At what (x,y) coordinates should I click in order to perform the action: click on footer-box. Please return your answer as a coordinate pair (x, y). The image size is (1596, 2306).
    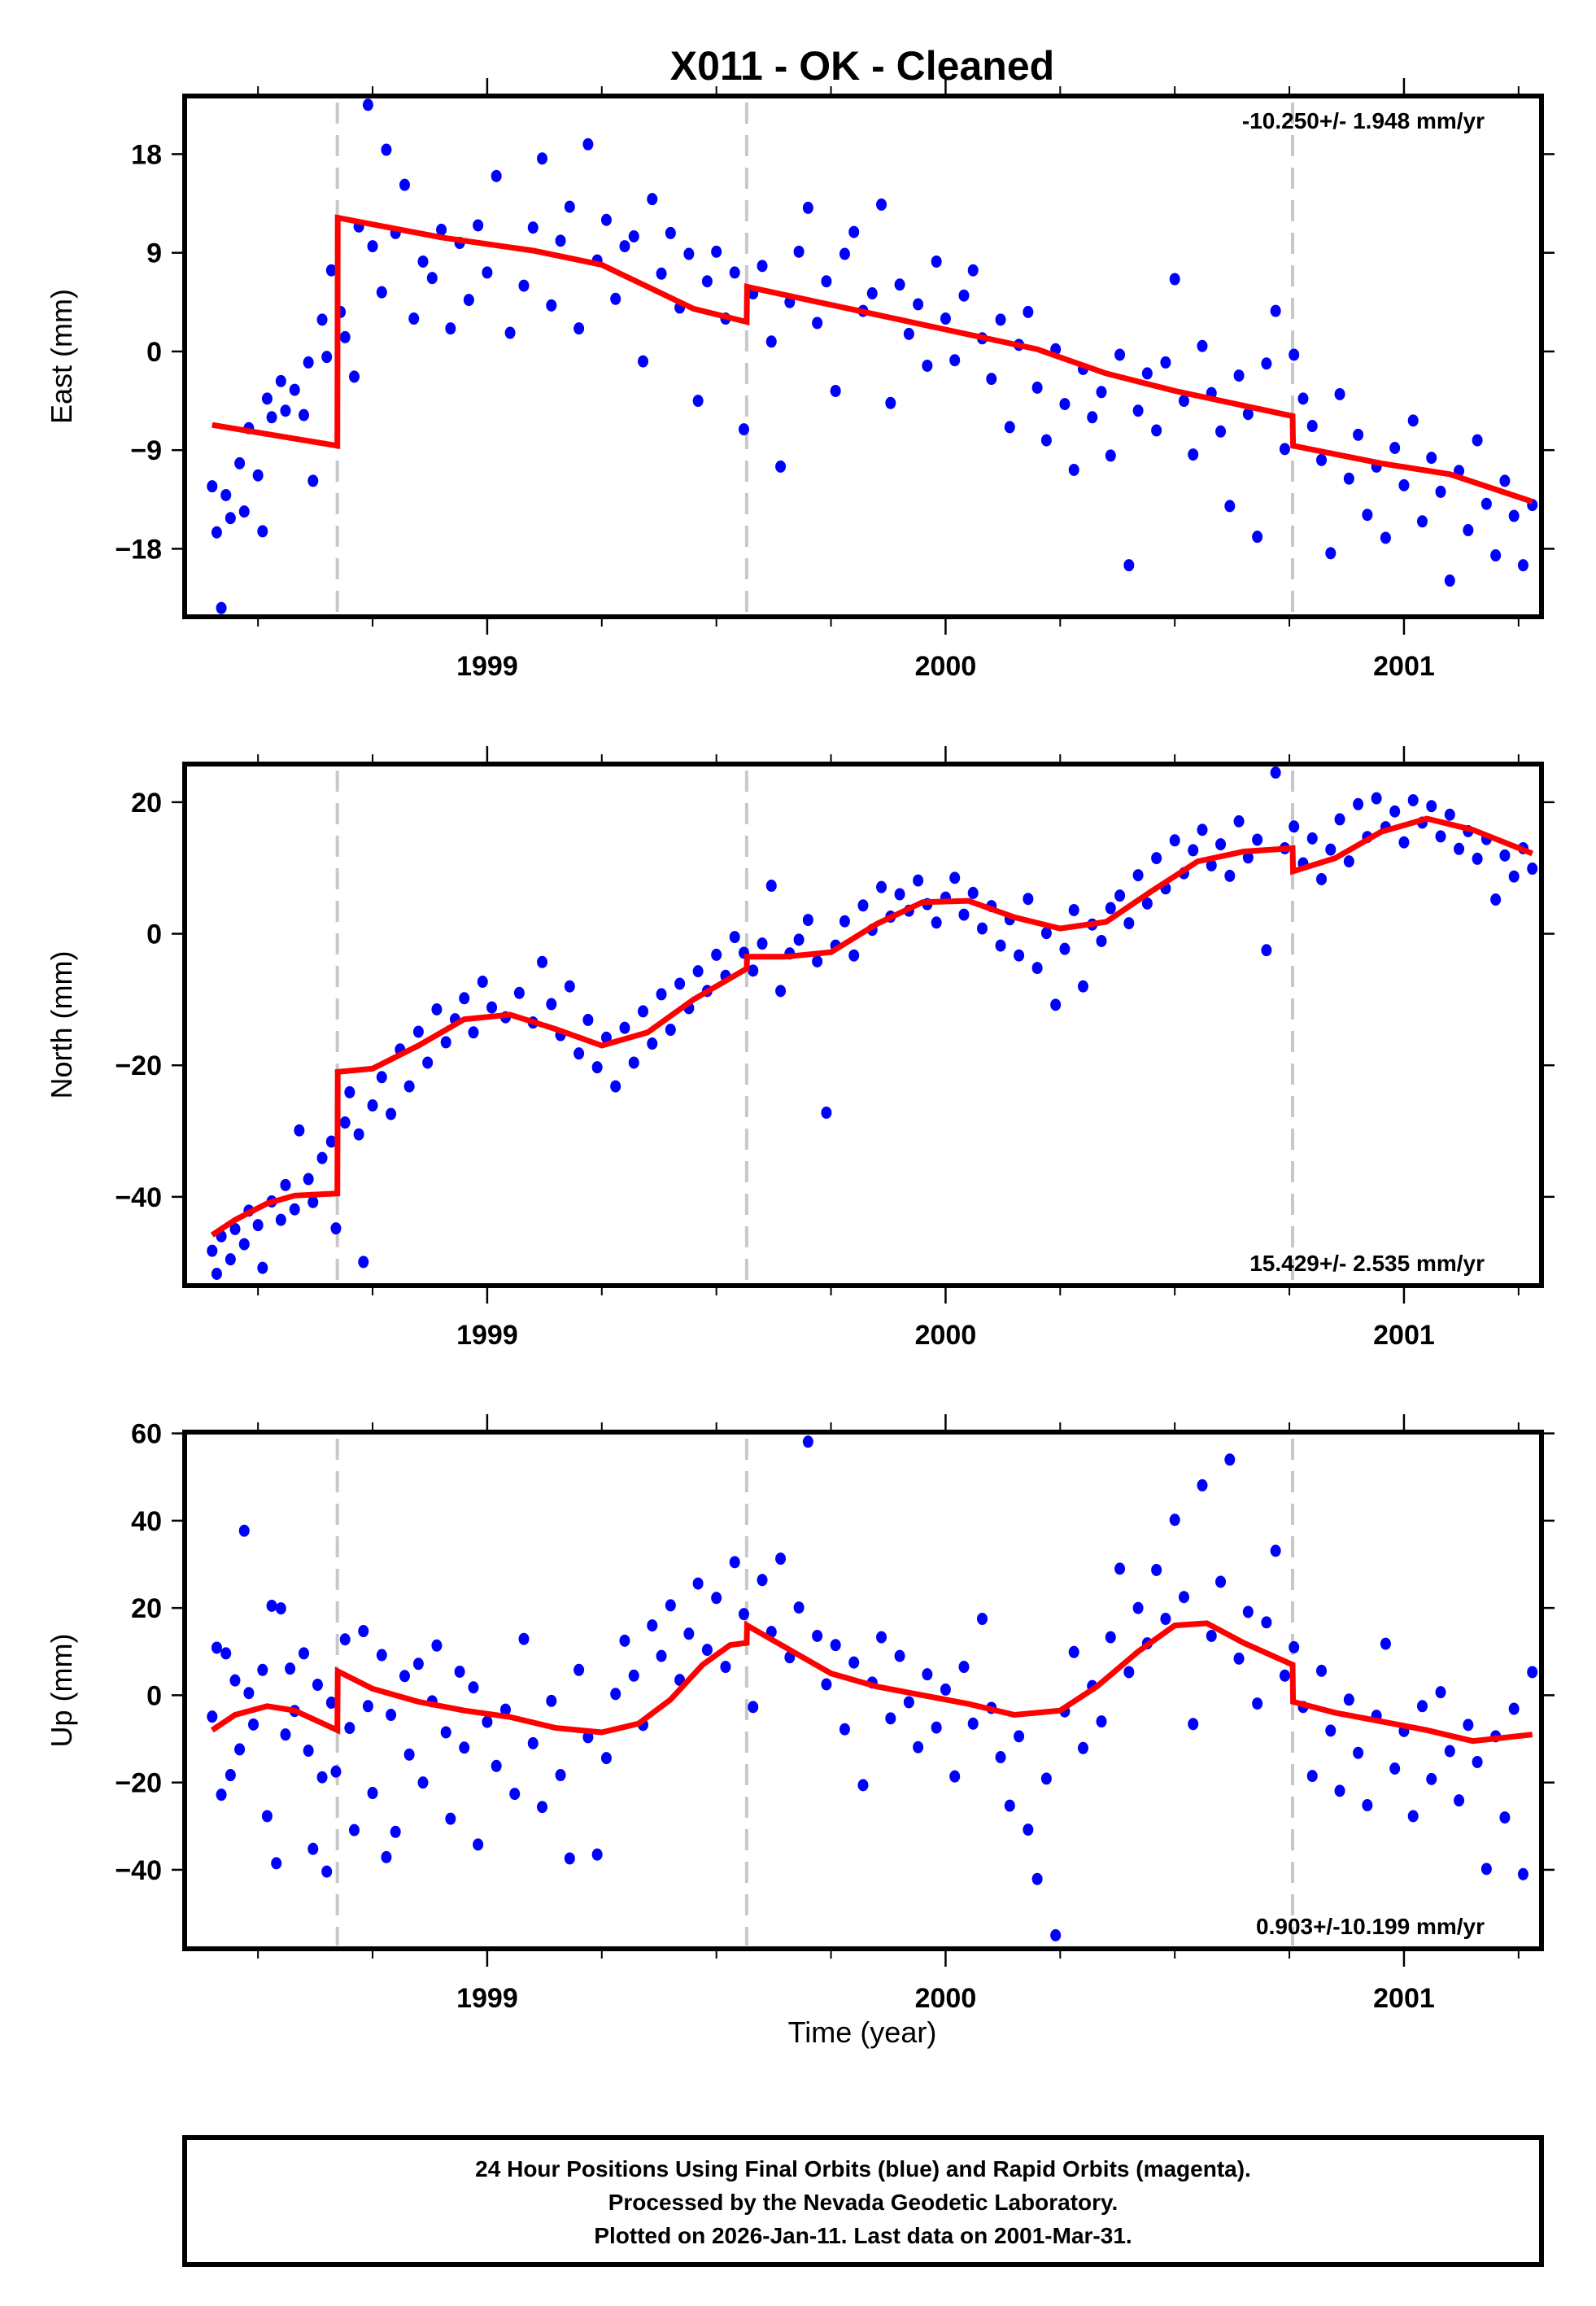
    Looking at the image, I should click on (863, 2201).